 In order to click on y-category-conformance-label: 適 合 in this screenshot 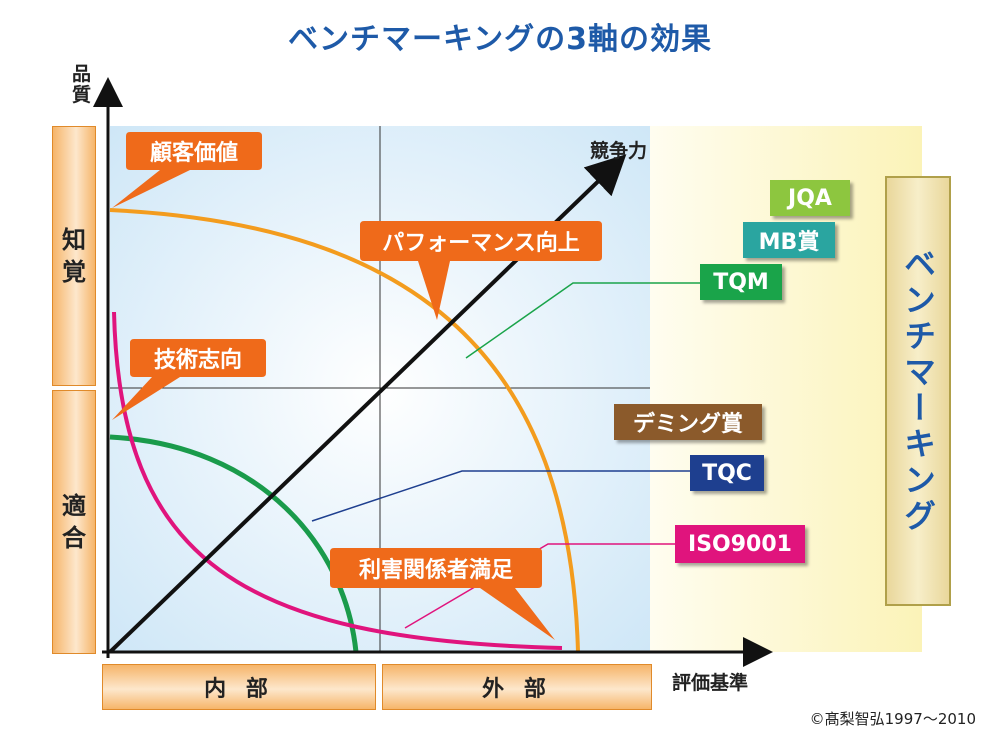, I will do `click(74, 521)`.